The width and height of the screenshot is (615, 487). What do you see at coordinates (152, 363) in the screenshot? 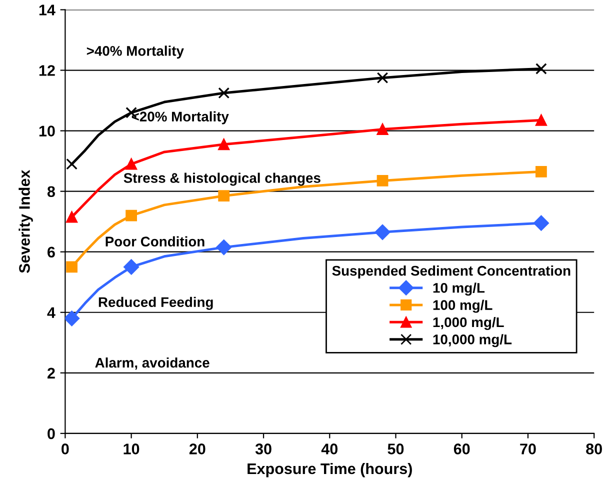
I see `annotation: Alarm, avoidance` at bounding box center [152, 363].